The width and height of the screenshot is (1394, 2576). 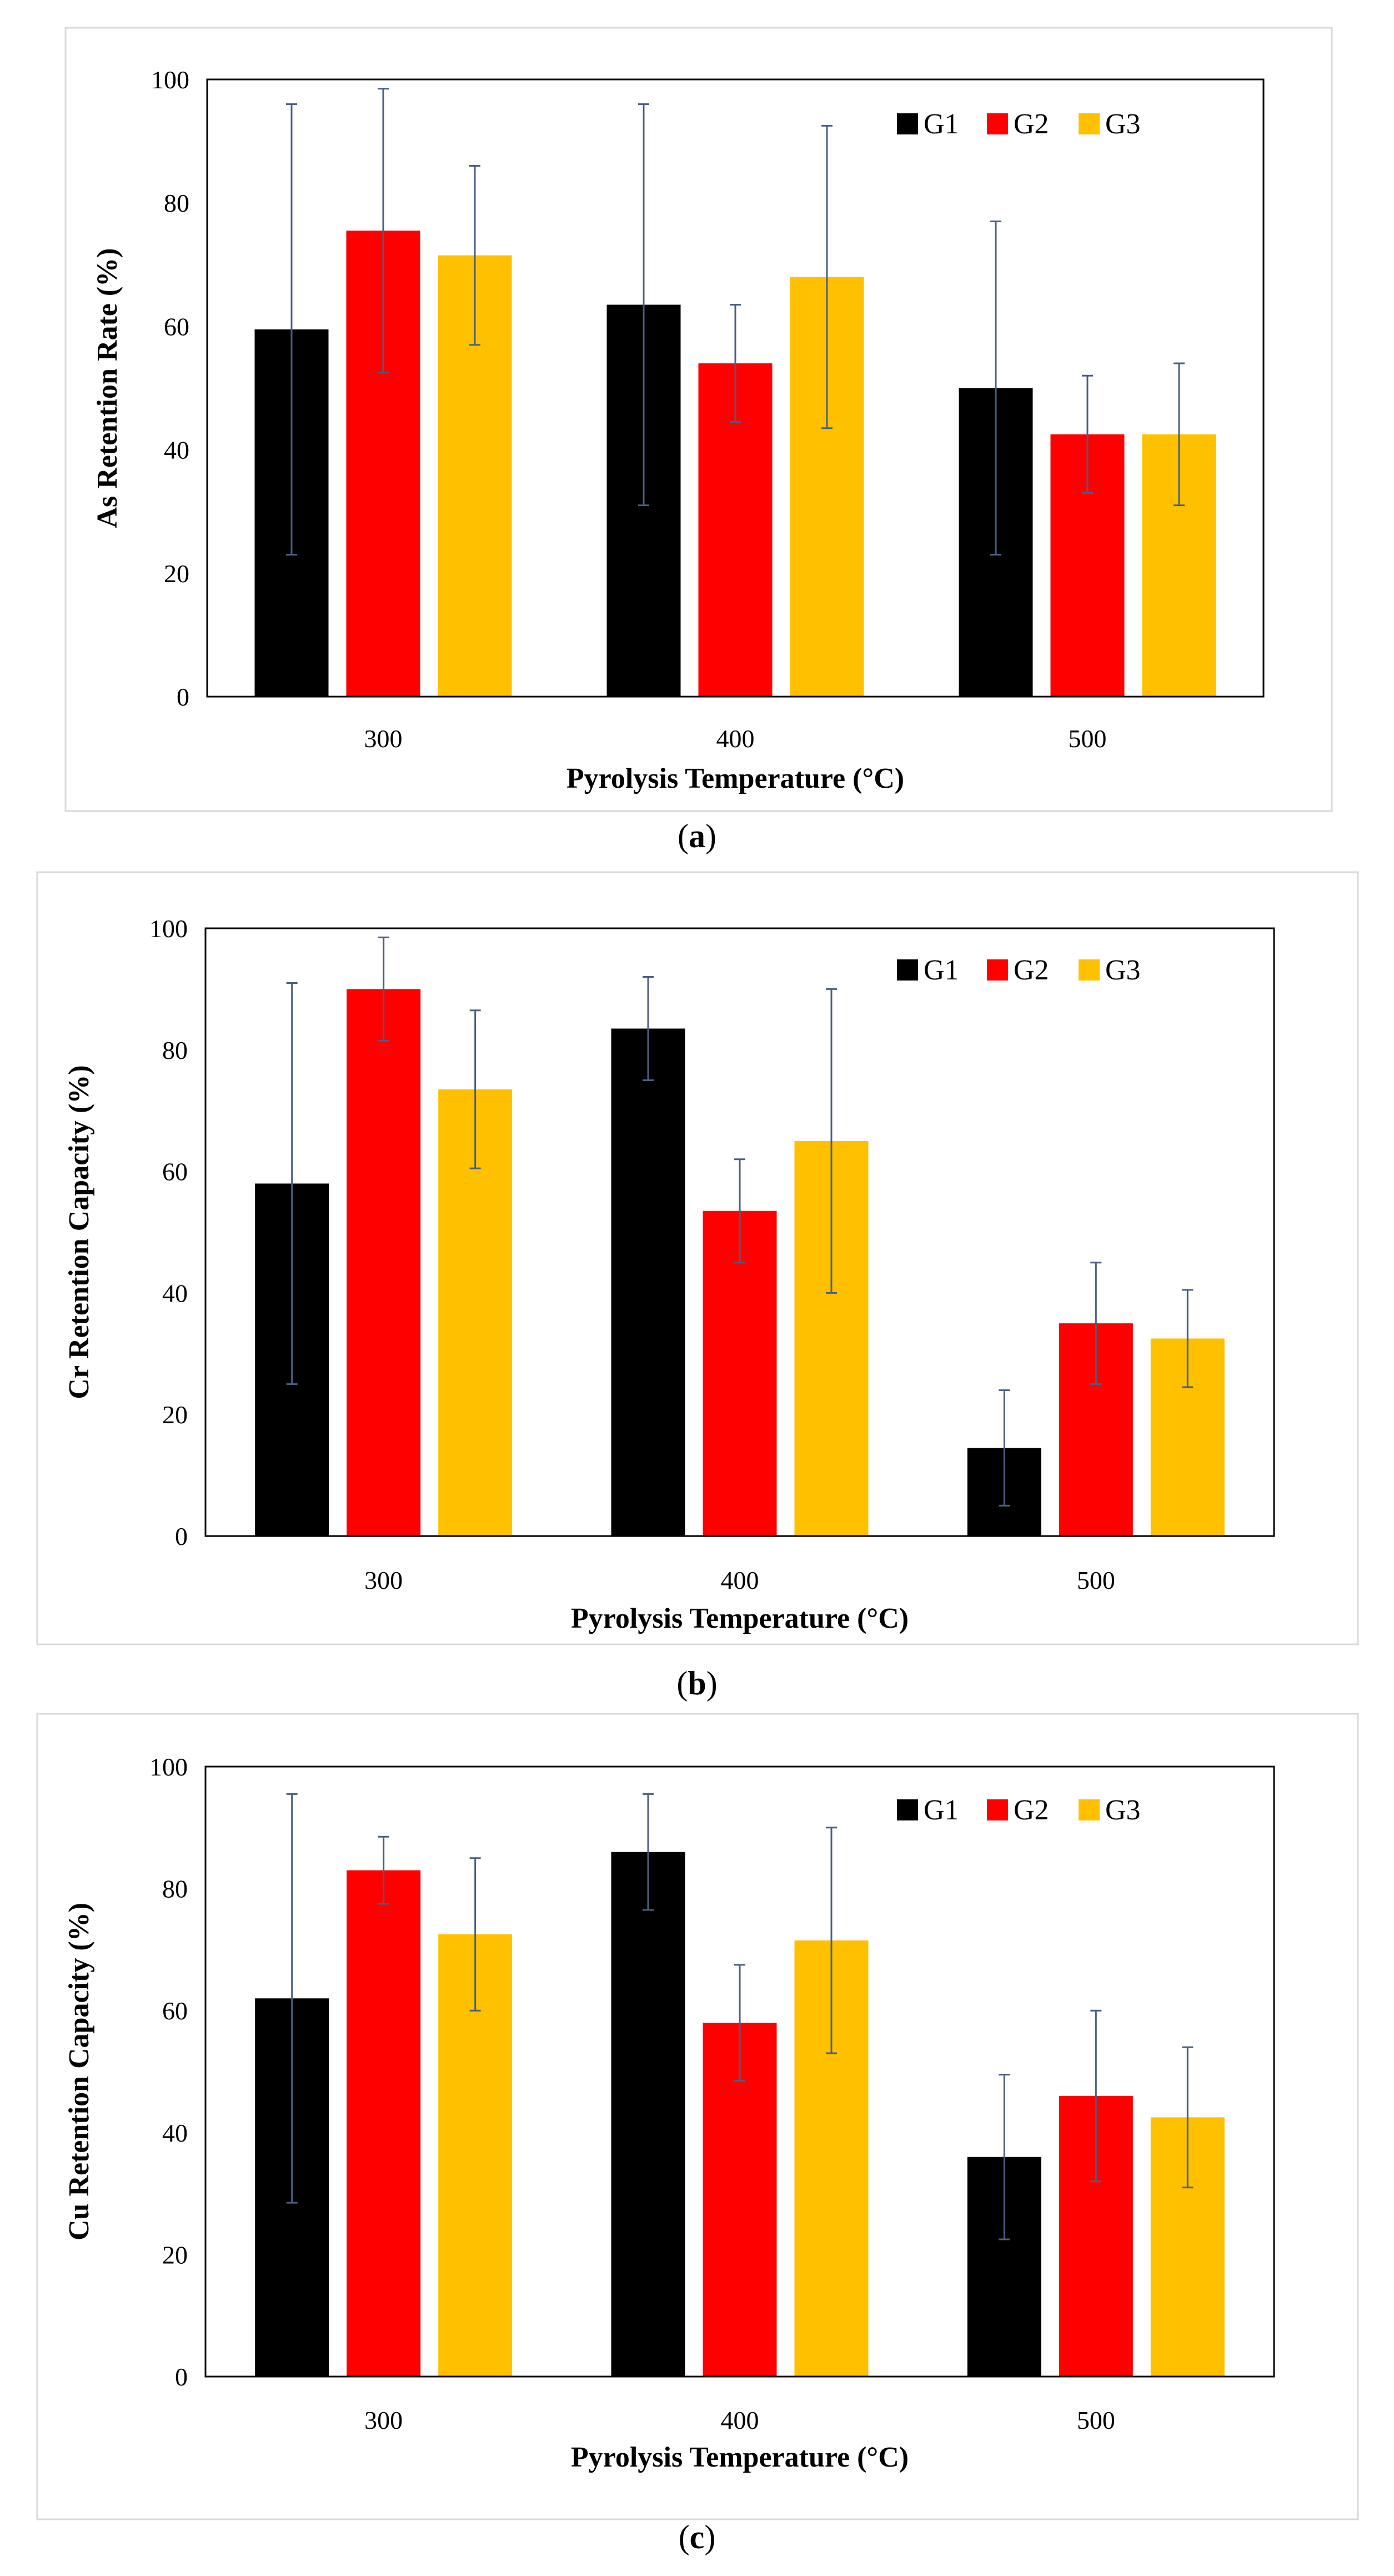 I want to click on panel-caption: (b), so click(x=696, y=1683).